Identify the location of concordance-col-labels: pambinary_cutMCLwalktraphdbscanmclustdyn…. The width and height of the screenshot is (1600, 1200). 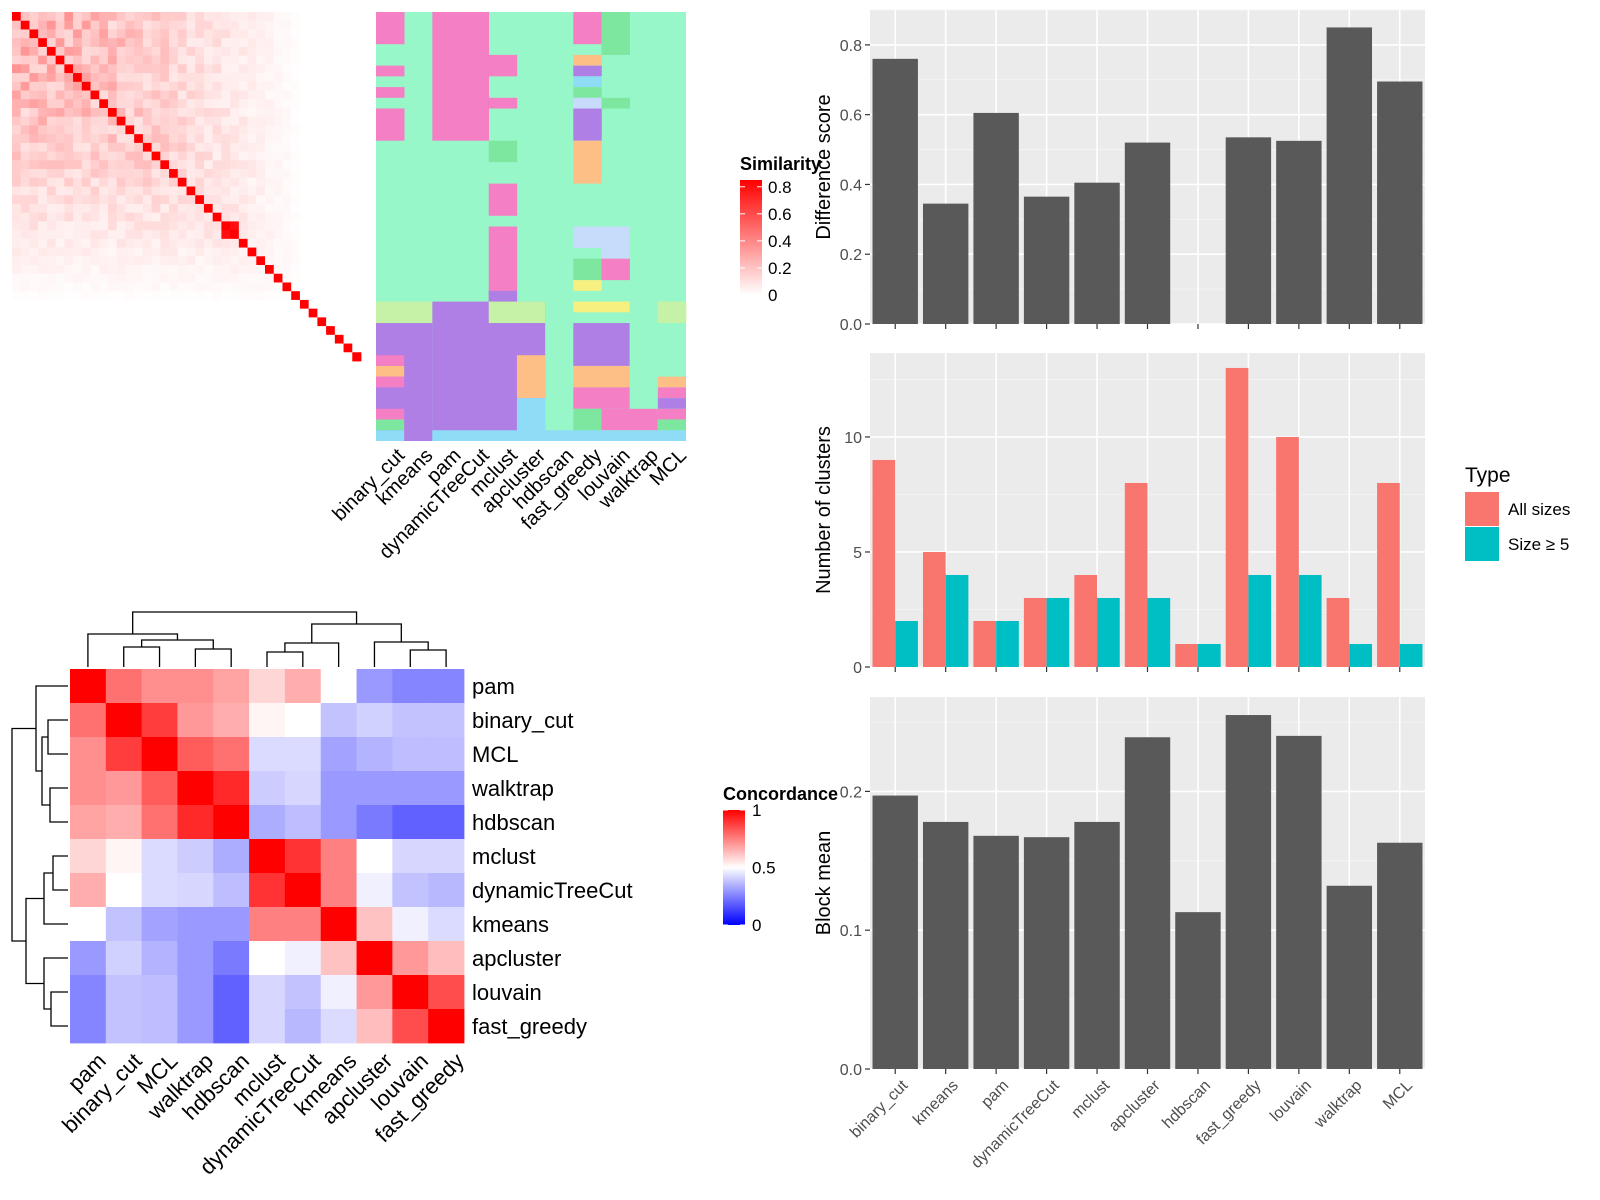
(263, 1113).